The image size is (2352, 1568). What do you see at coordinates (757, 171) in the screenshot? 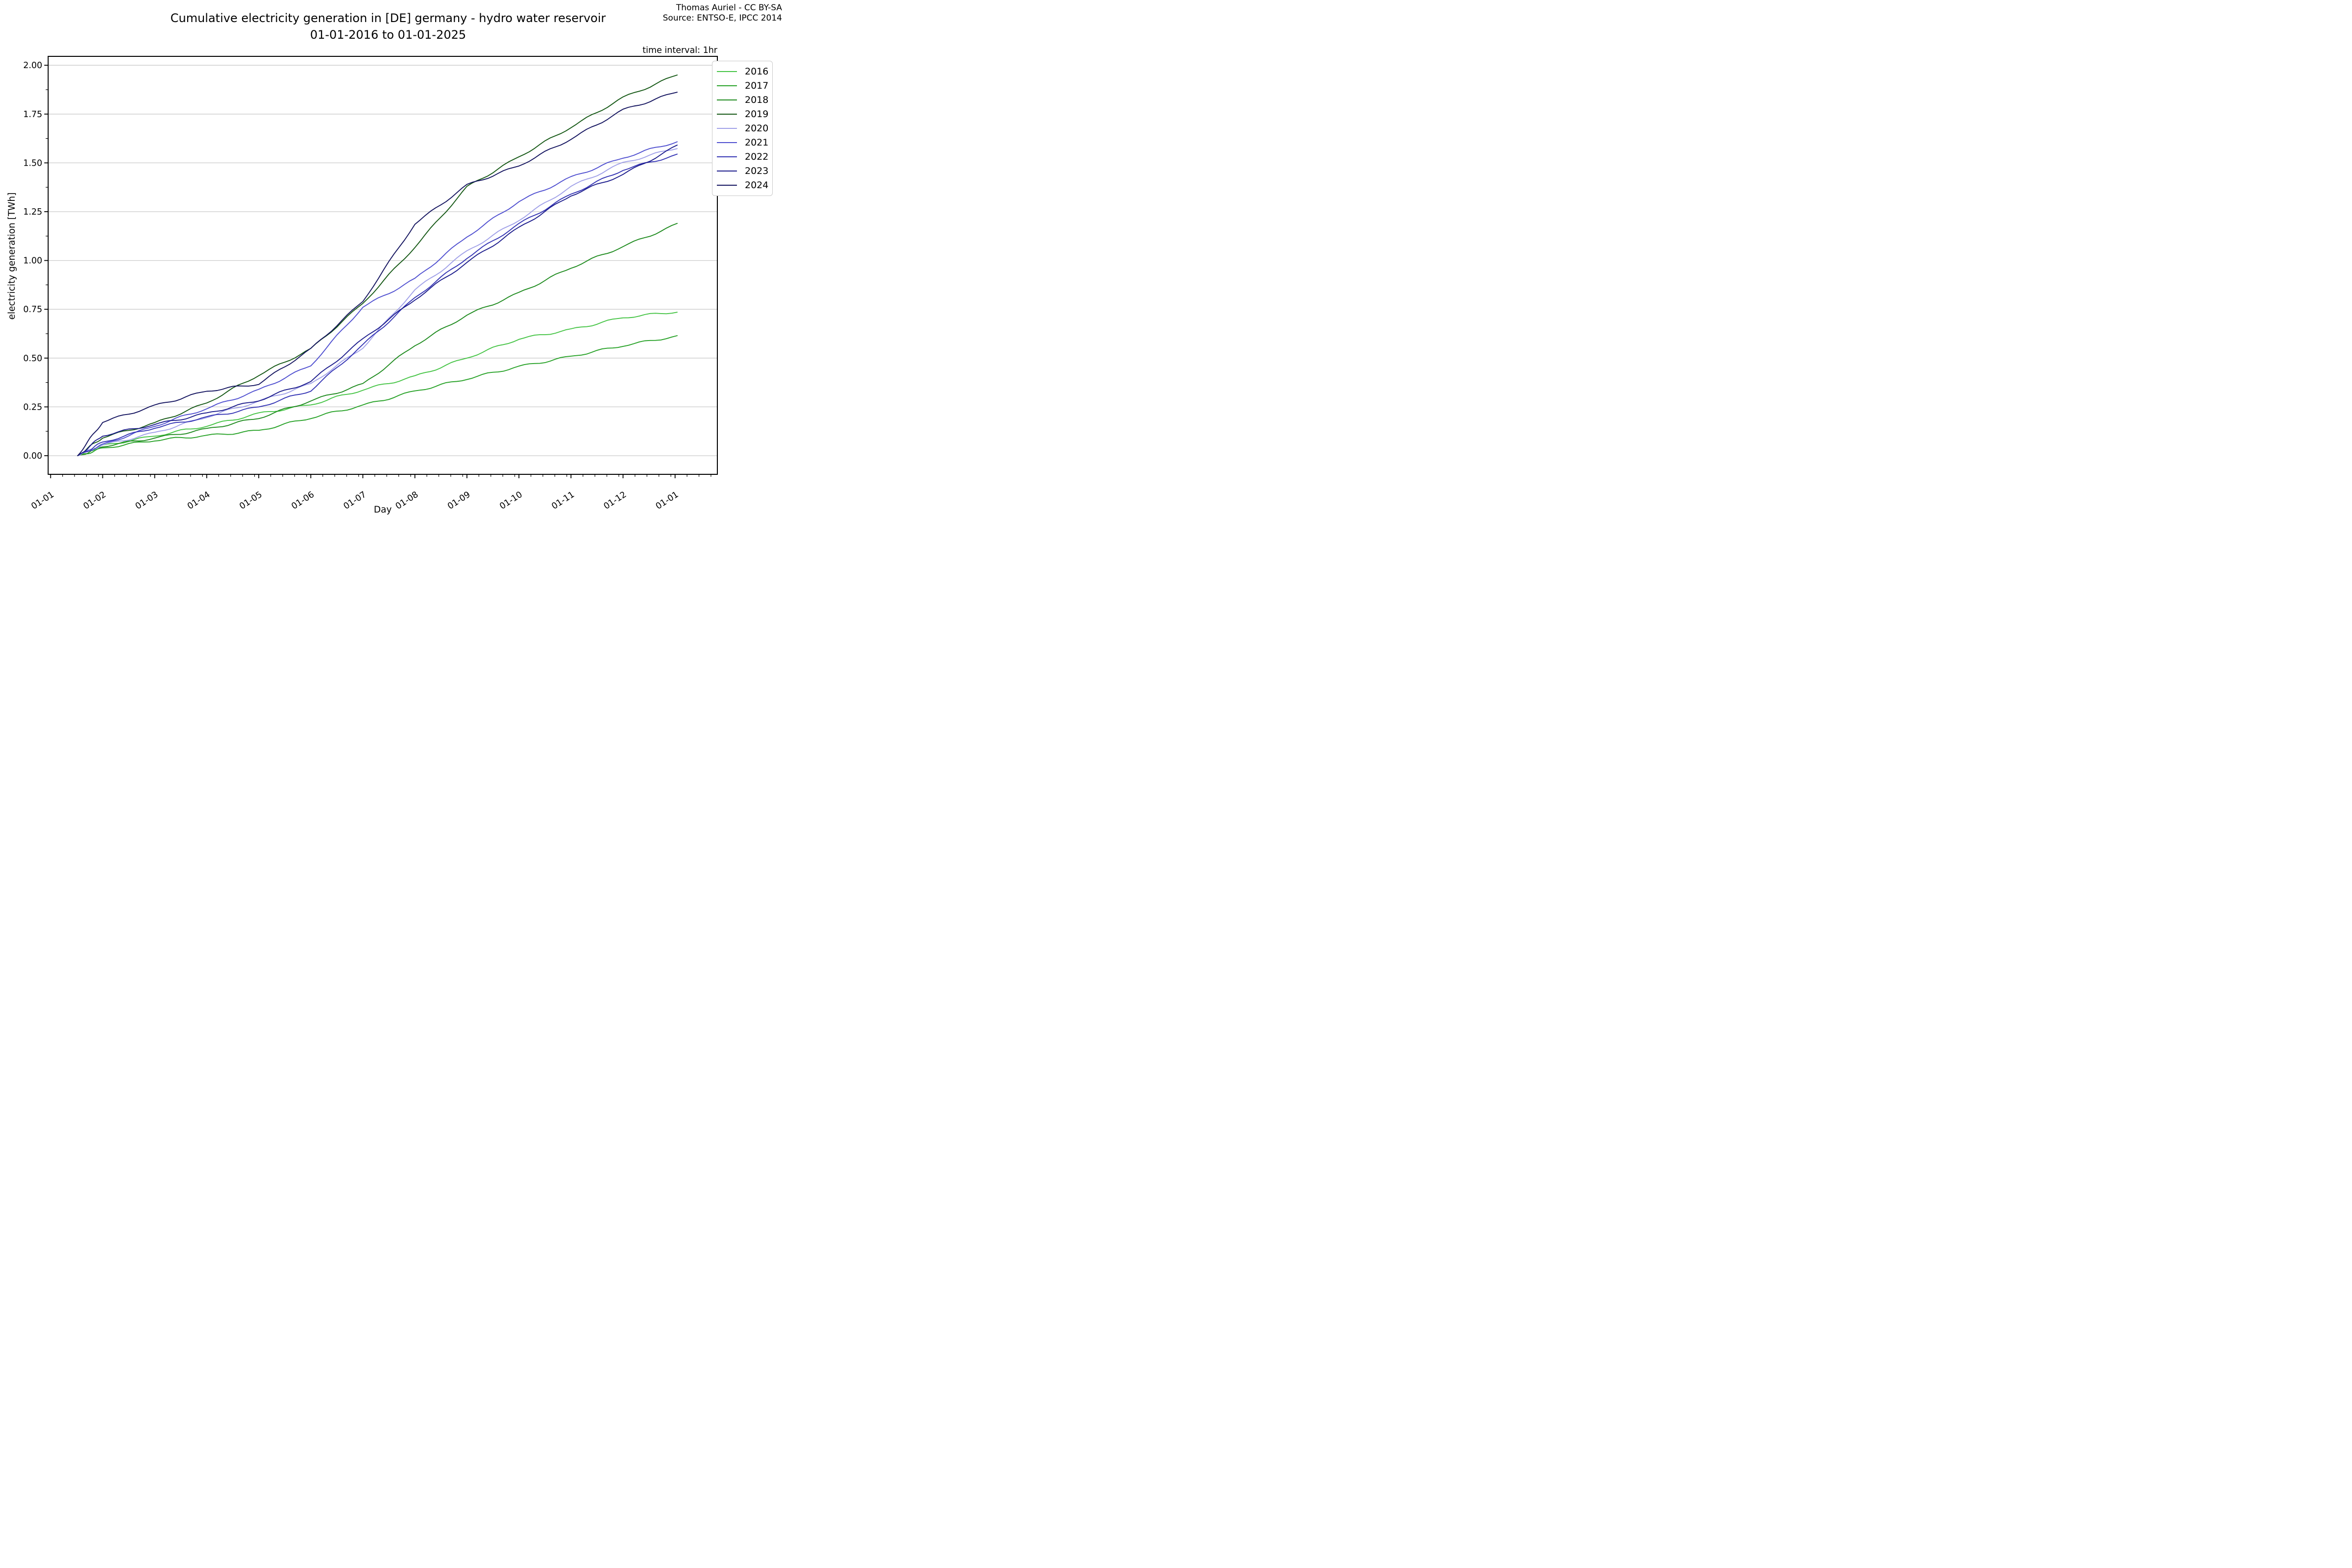
I see `legend-label: 2023` at bounding box center [757, 171].